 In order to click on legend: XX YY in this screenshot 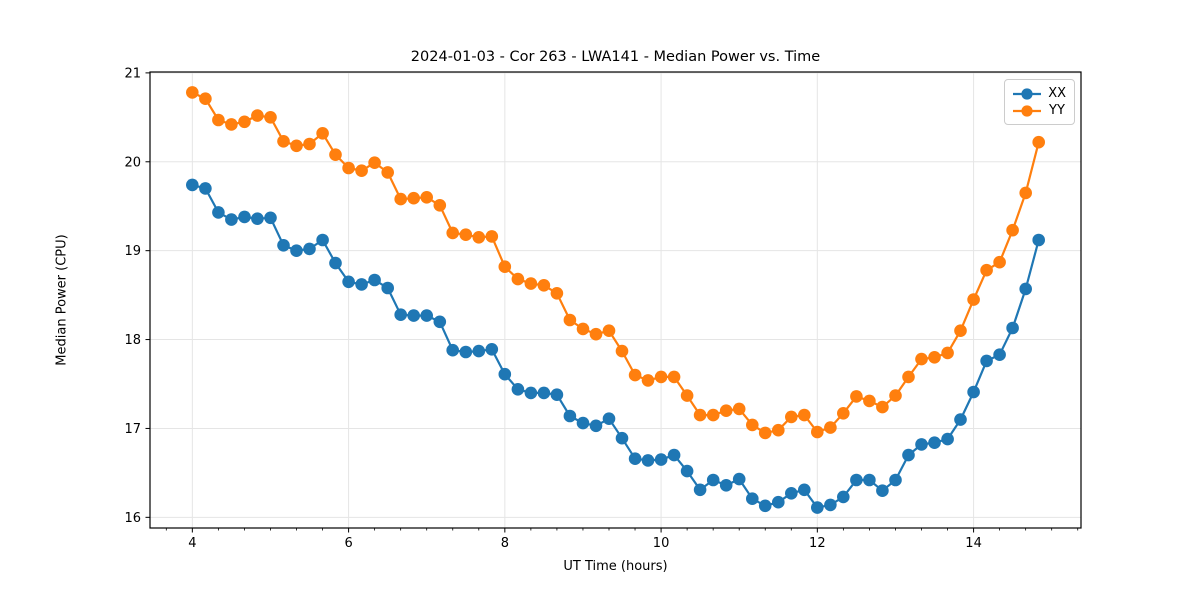, I will do `click(1039, 102)`.